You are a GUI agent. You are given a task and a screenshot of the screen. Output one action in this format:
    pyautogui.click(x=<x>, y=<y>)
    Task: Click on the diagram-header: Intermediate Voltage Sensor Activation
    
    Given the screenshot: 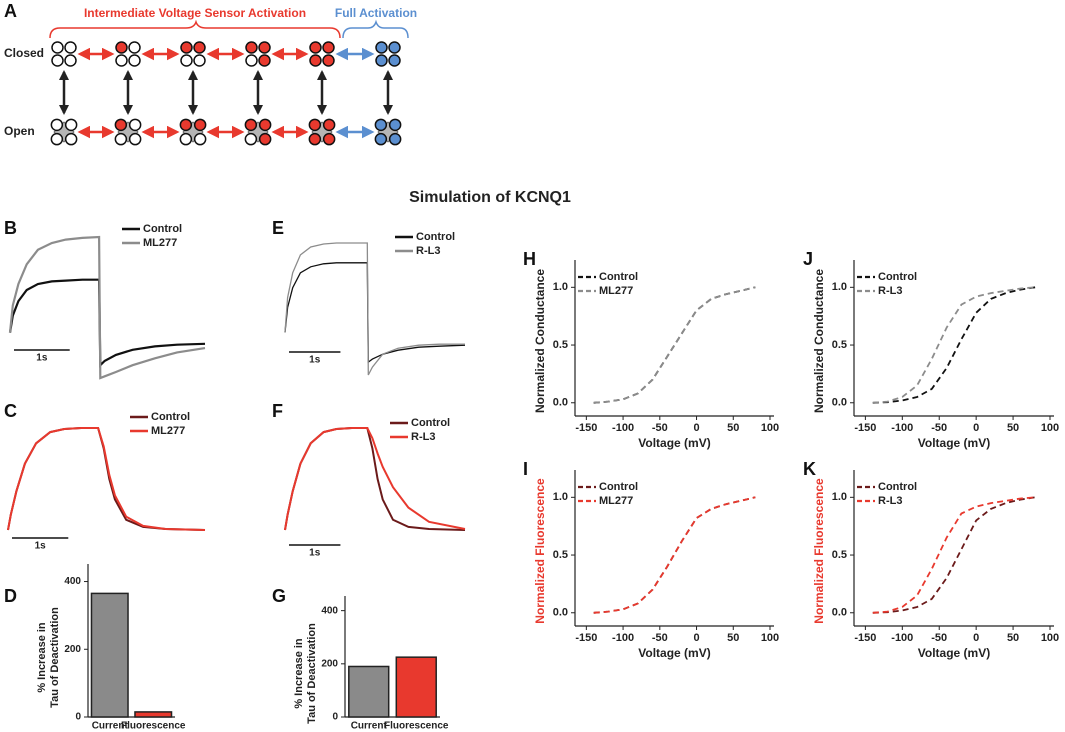 What is the action you would take?
    pyautogui.click(x=195, y=13)
    